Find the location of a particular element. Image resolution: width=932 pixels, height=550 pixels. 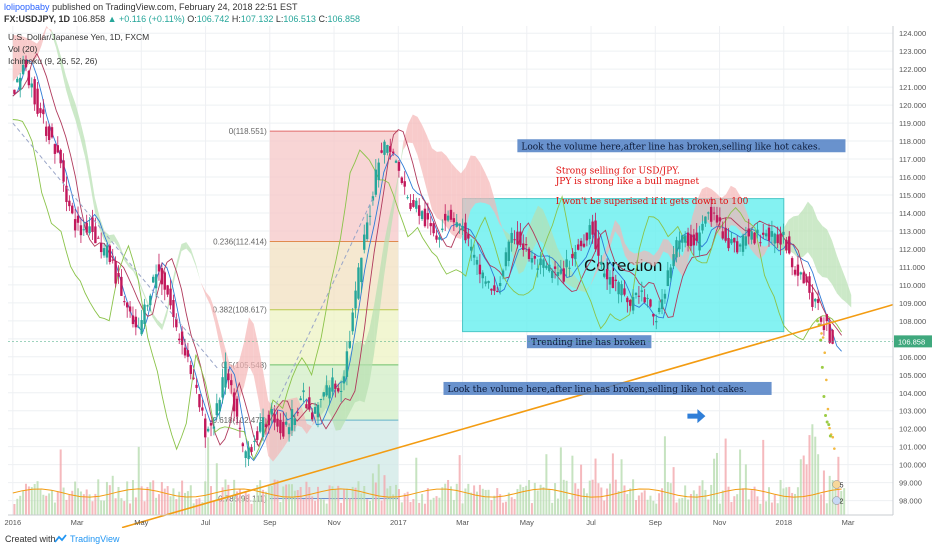

price-tick-label: 103.000 is located at coordinates (912, 411).